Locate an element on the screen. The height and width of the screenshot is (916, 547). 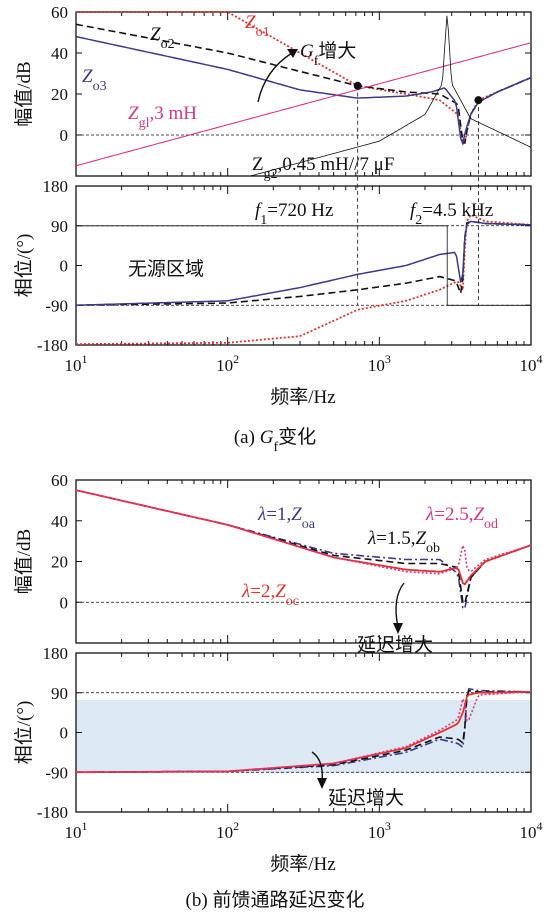
series--2-zoc-3 is located at coordinates (303, 732).